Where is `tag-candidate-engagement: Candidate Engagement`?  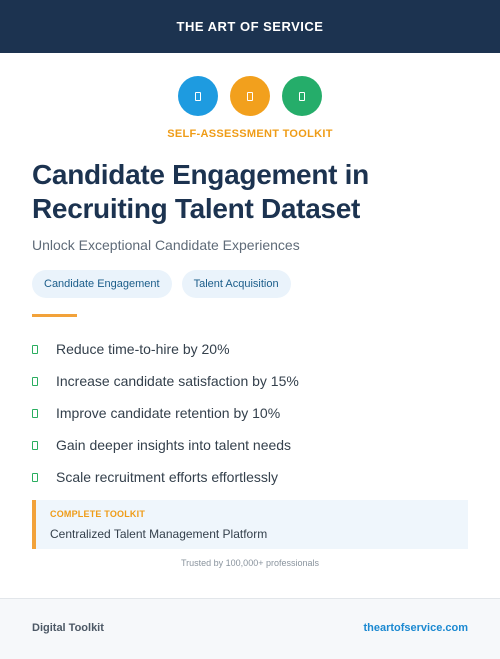 tag-candidate-engagement: Candidate Engagement is located at coordinates (102, 284).